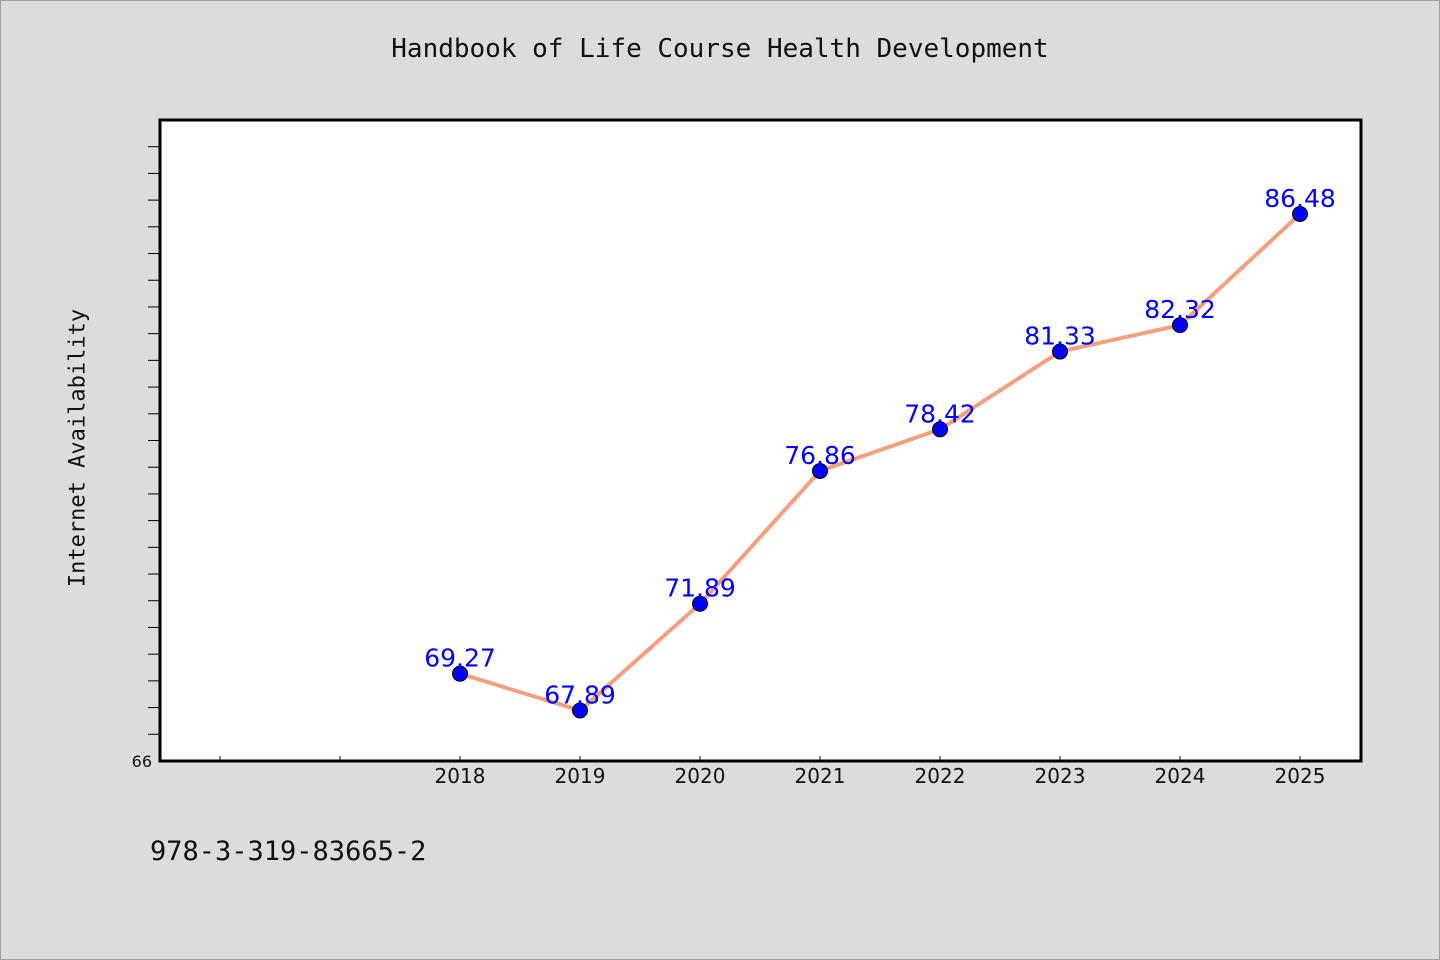  What do you see at coordinates (146, 458) in the screenshot?
I see `y-axis-ticks: 66` at bounding box center [146, 458].